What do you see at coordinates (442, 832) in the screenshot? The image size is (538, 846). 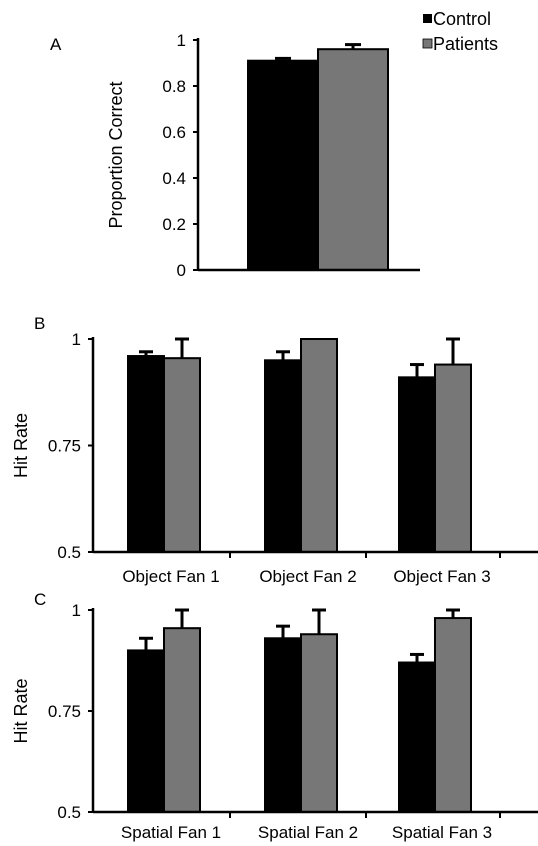 I see `x-tick-label: Spatial Fan 3` at bounding box center [442, 832].